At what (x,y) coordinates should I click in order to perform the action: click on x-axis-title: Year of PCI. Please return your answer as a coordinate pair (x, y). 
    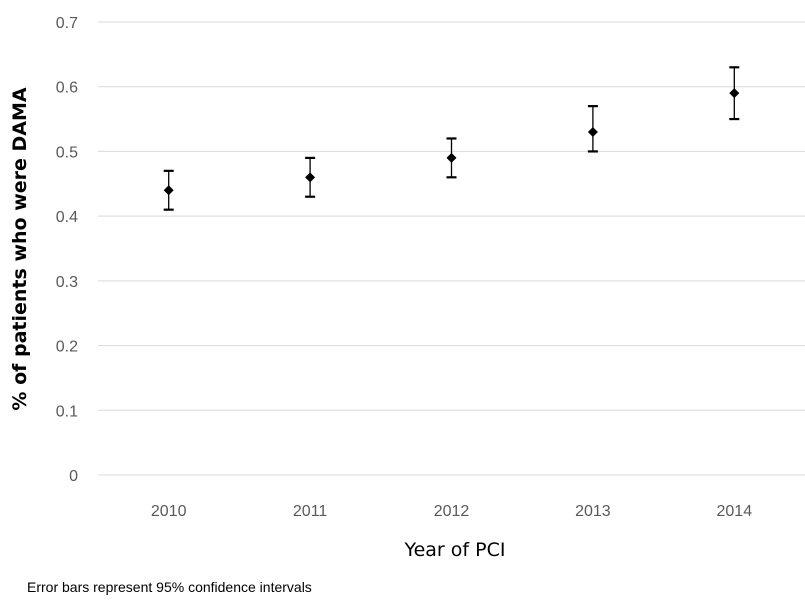
    Looking at the image, I should click on (455, 550).